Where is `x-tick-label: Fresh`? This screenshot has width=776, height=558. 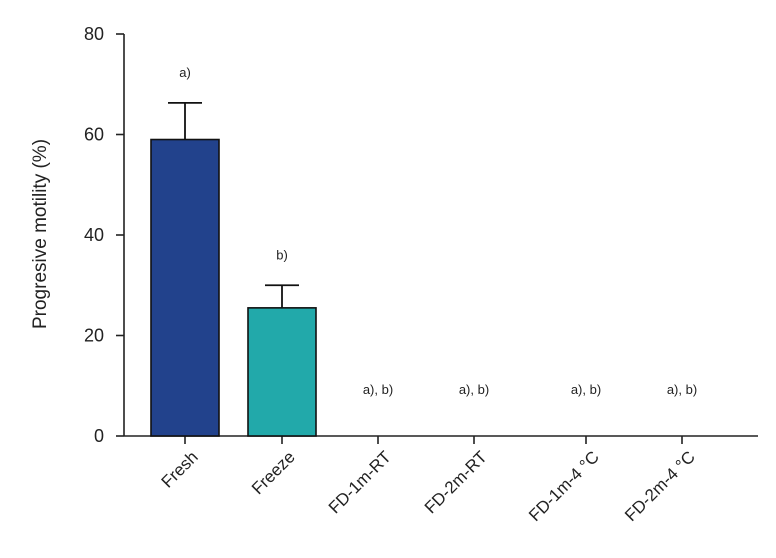 x-tick-label: Fresh is located at coordinates (180, 469).